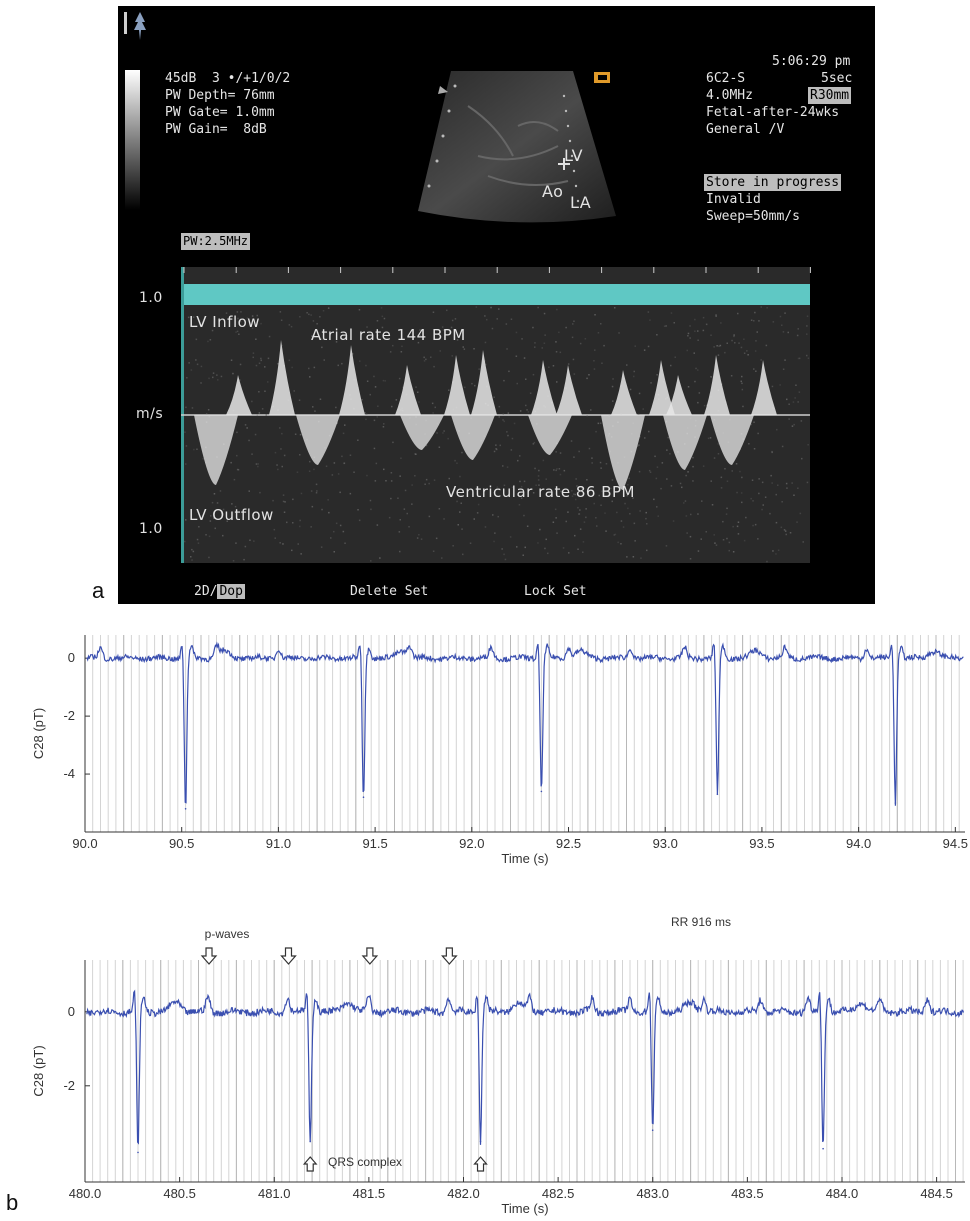 The height and width of the screenshot is (1221, 970). I want to click on x-tick-label: 482.0, so click(463, 1193).